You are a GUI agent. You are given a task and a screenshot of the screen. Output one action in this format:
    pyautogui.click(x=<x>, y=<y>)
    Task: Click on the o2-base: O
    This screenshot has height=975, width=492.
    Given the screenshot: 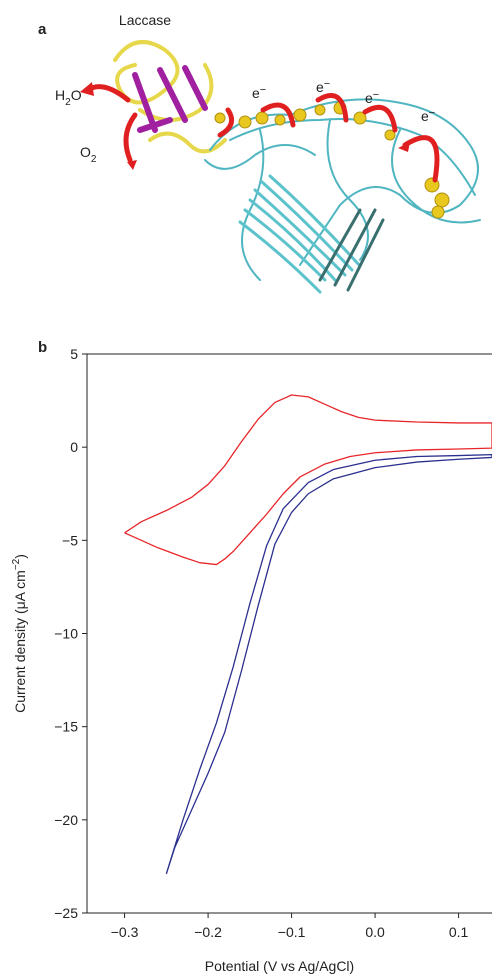 What is the action you would take?
    pyautogui.click(x=85, y=152)
    